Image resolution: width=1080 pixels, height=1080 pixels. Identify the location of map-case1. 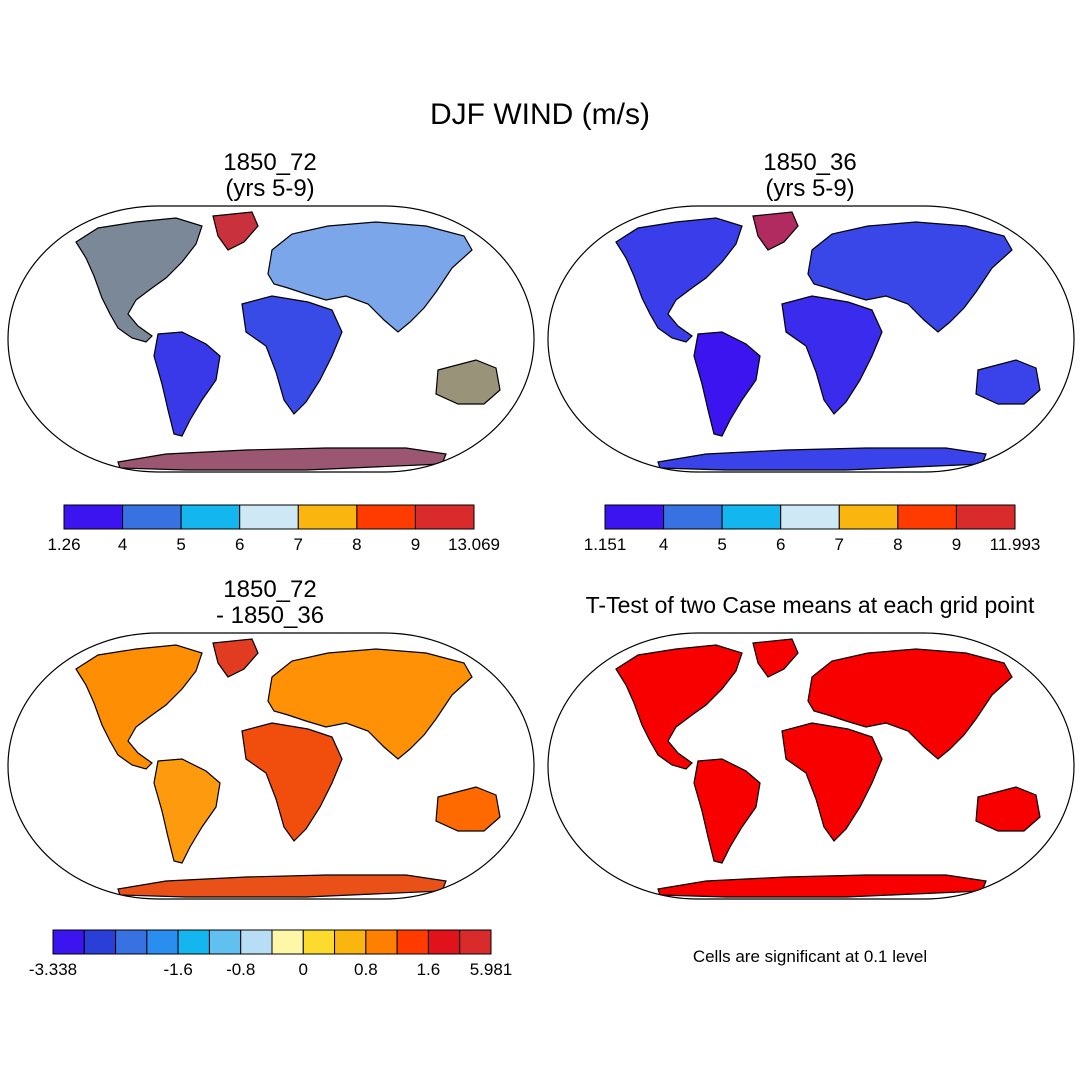
(271, 339).